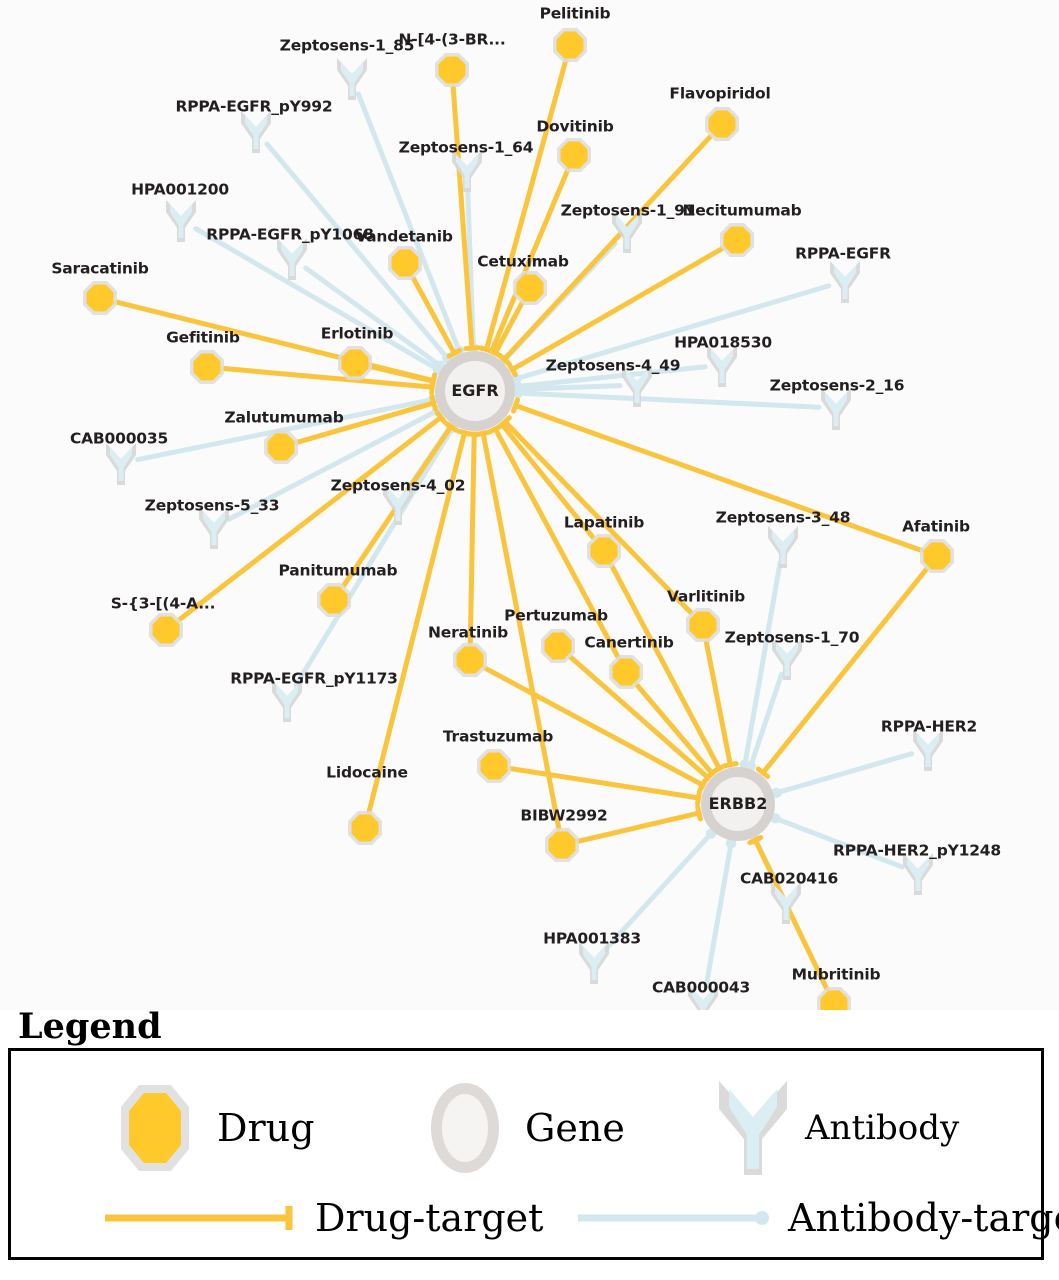  What do you see at coordinates (837, 385) in the screenshot?
I see `node-label: Zeptosens-2_16` at bounding box center [837, 385].